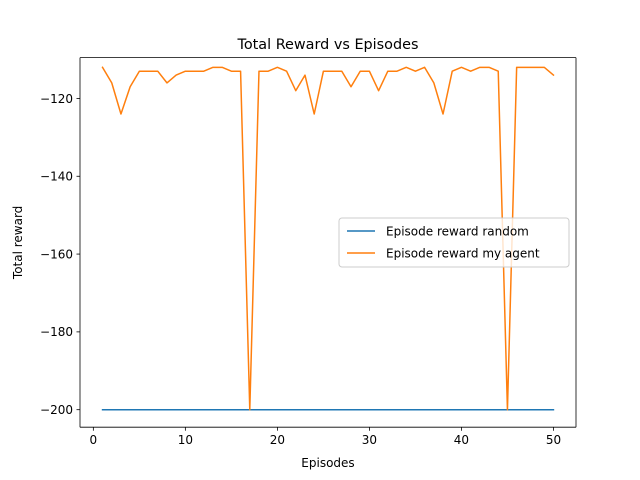 Image resolution: width=640 pixels, height=480 pixels. I want to click on legend-label-random: Episode reward random, so click(457, 232).